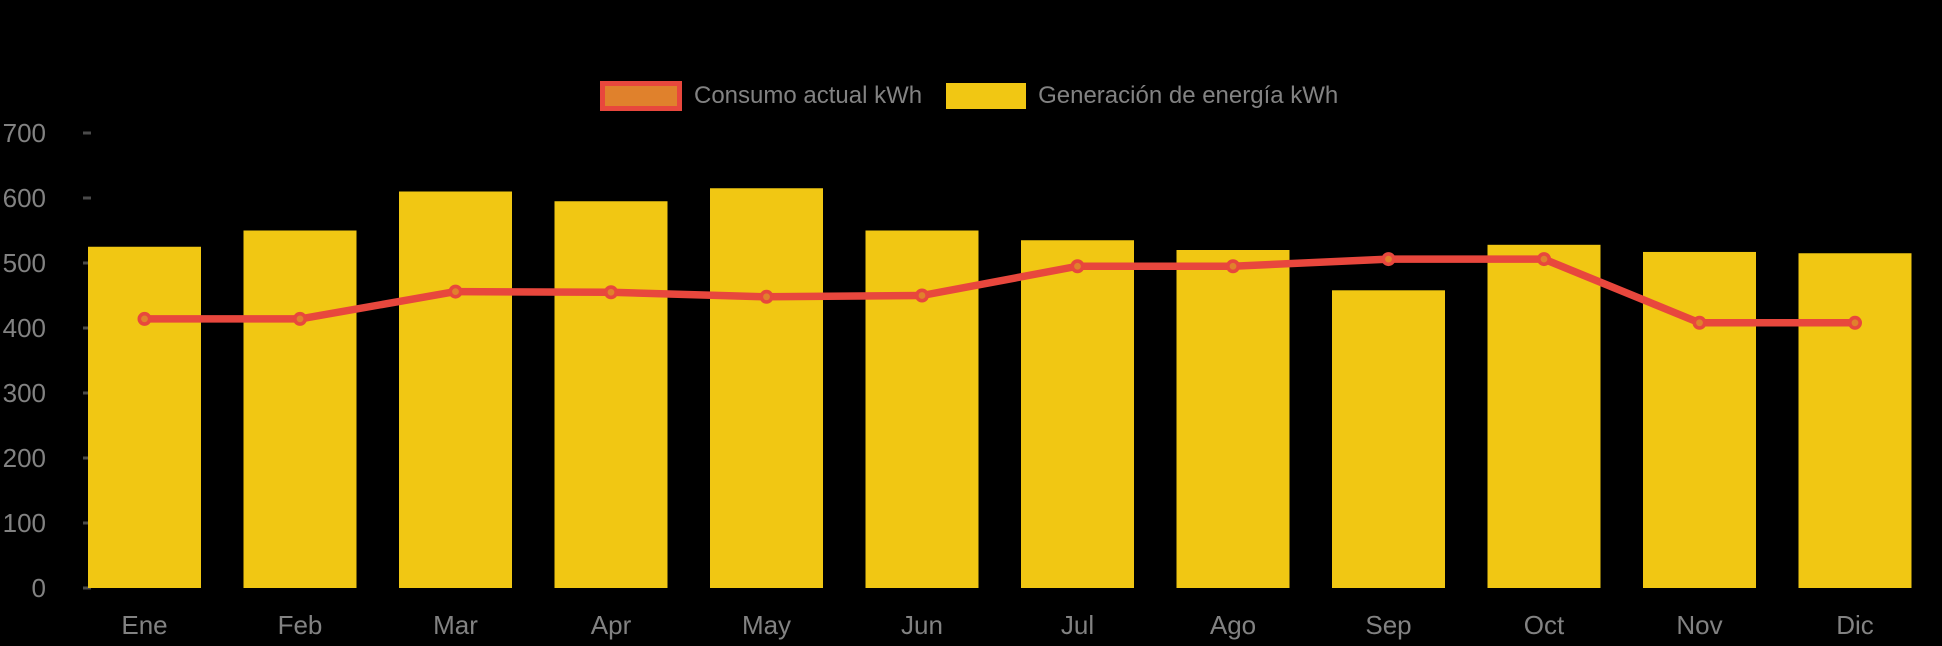 The image size is (1942, 646). I want to click on y-axis-tick-label-400: 400, so click(24, 328).